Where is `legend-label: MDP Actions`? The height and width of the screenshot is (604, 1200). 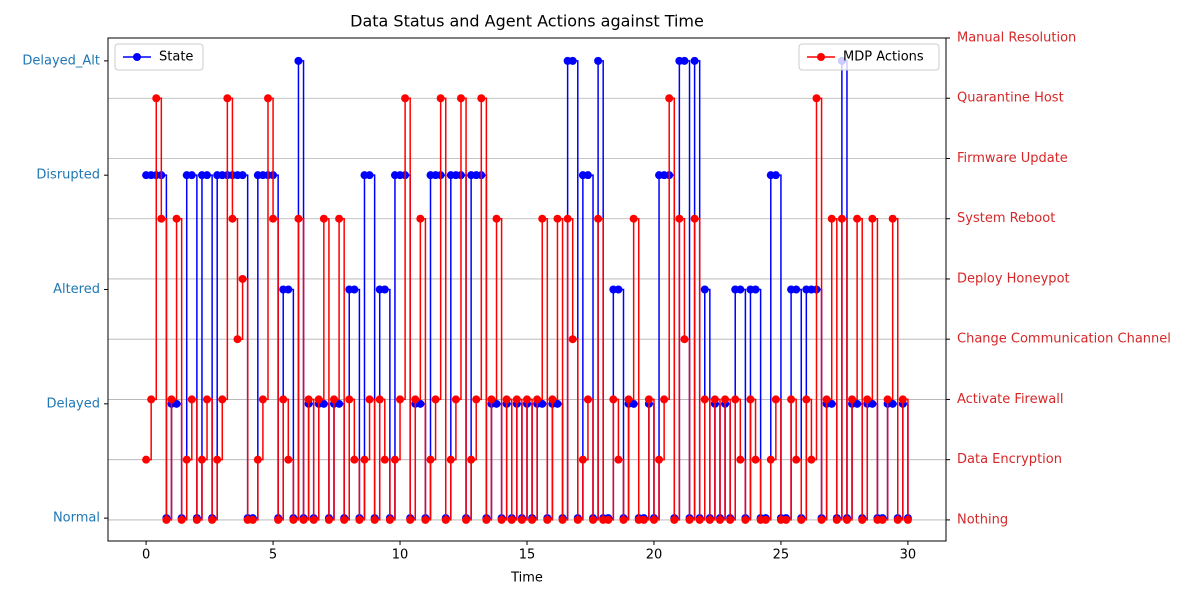
legend-label: MDP Actions is located at coordinates (883, 57).